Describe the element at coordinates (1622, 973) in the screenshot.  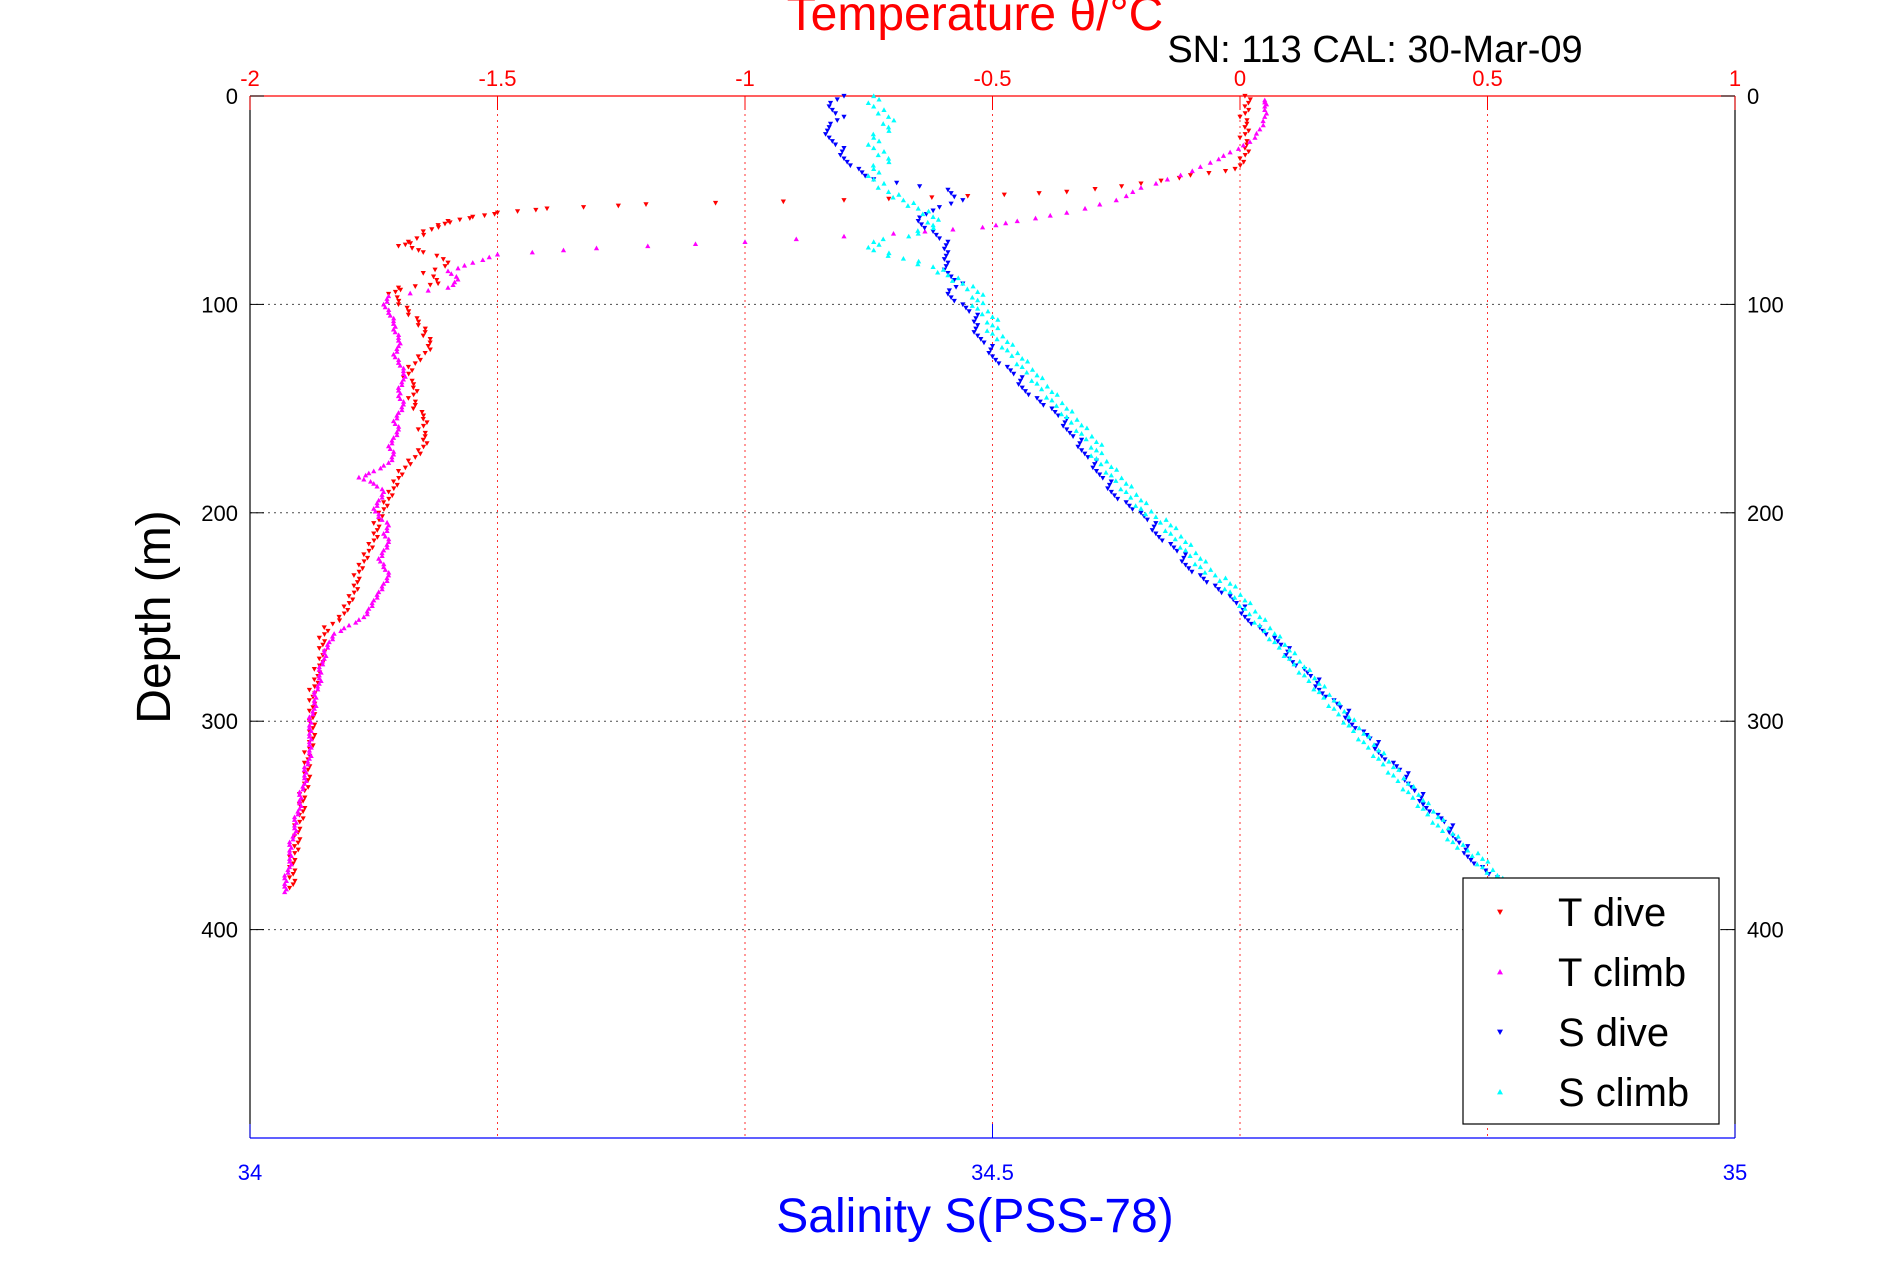
I see `legend-label: T climb` at that location.